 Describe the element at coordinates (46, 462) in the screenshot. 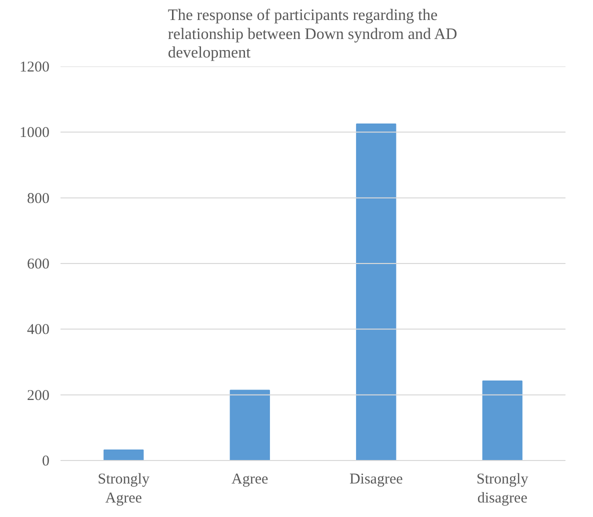

I see `y-tick-label: 0` at that location.